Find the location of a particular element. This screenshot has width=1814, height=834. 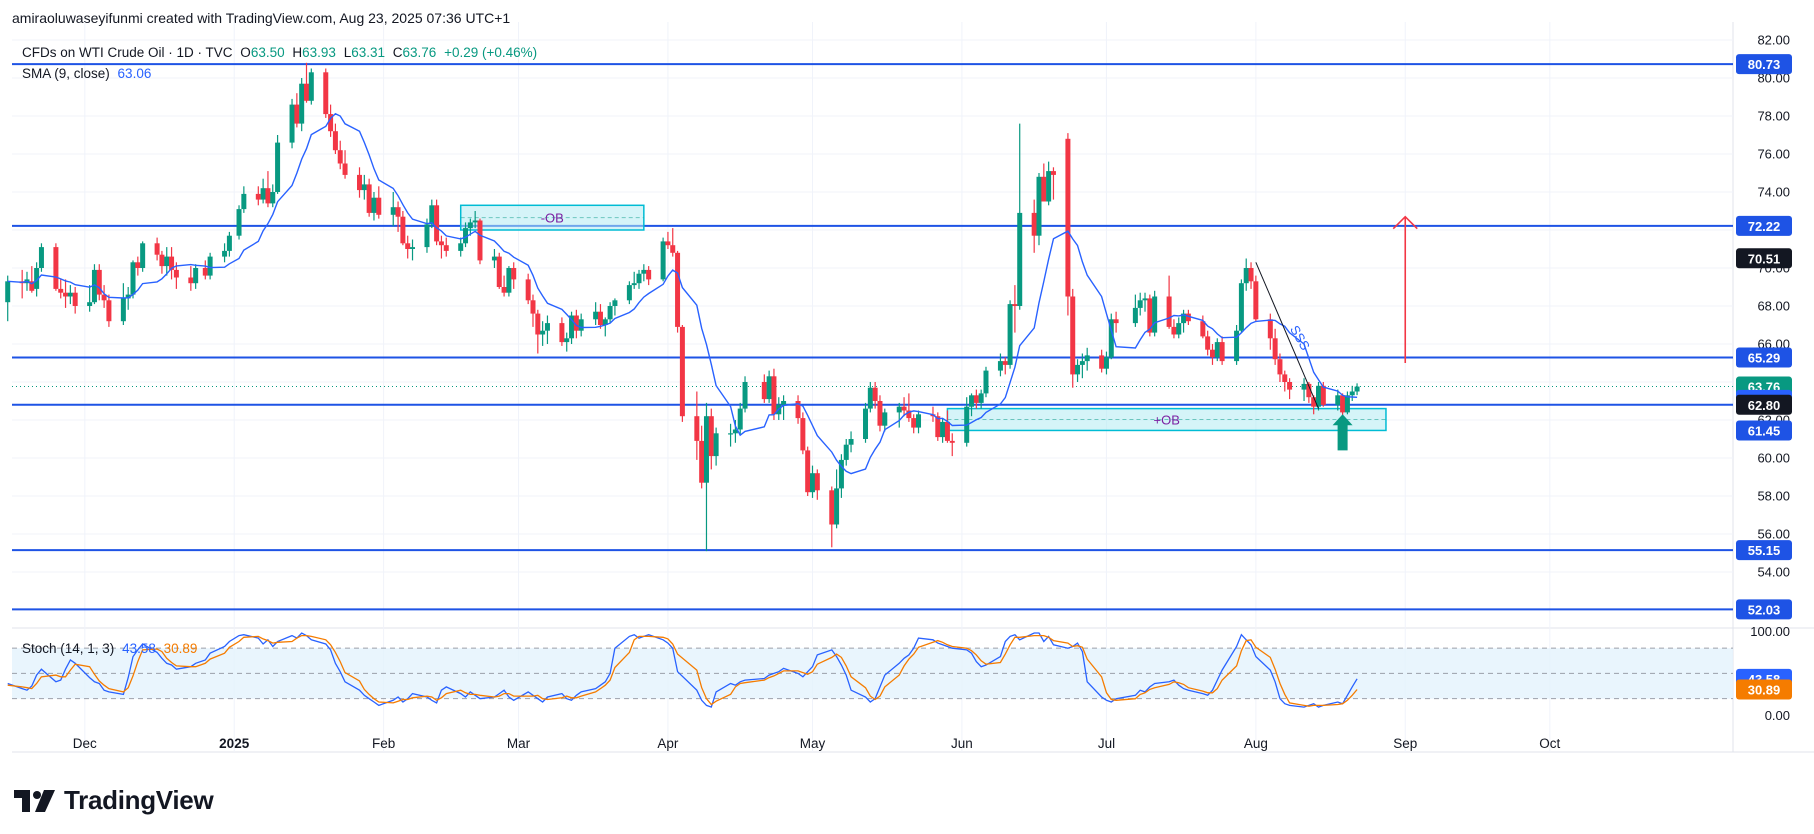

time-axis: Dec 2025 Feb Mar Apr May Jun Jul Aug Sep Oct is located at coordinates (817, 743).